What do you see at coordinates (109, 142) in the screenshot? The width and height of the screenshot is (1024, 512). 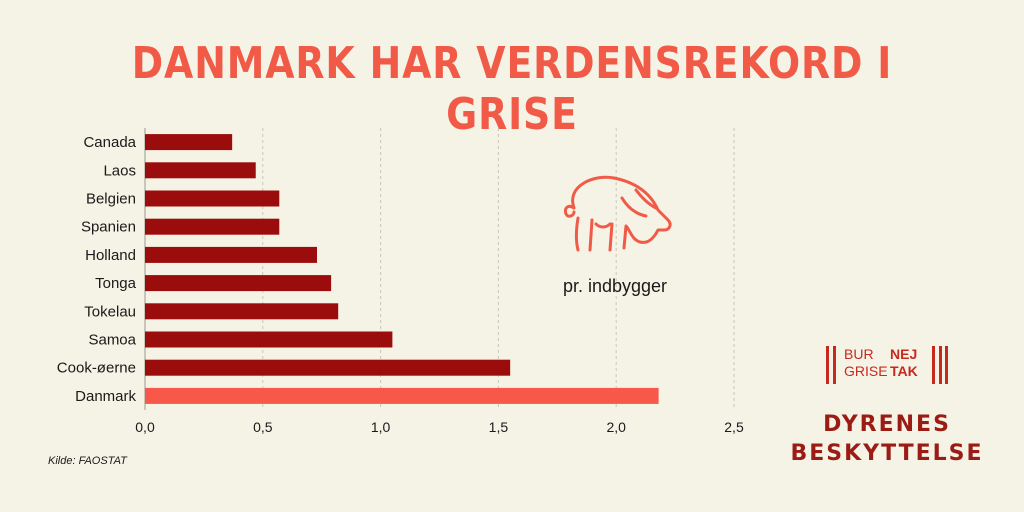 I see `category-label: Canada` at bounding box center [109, 142].